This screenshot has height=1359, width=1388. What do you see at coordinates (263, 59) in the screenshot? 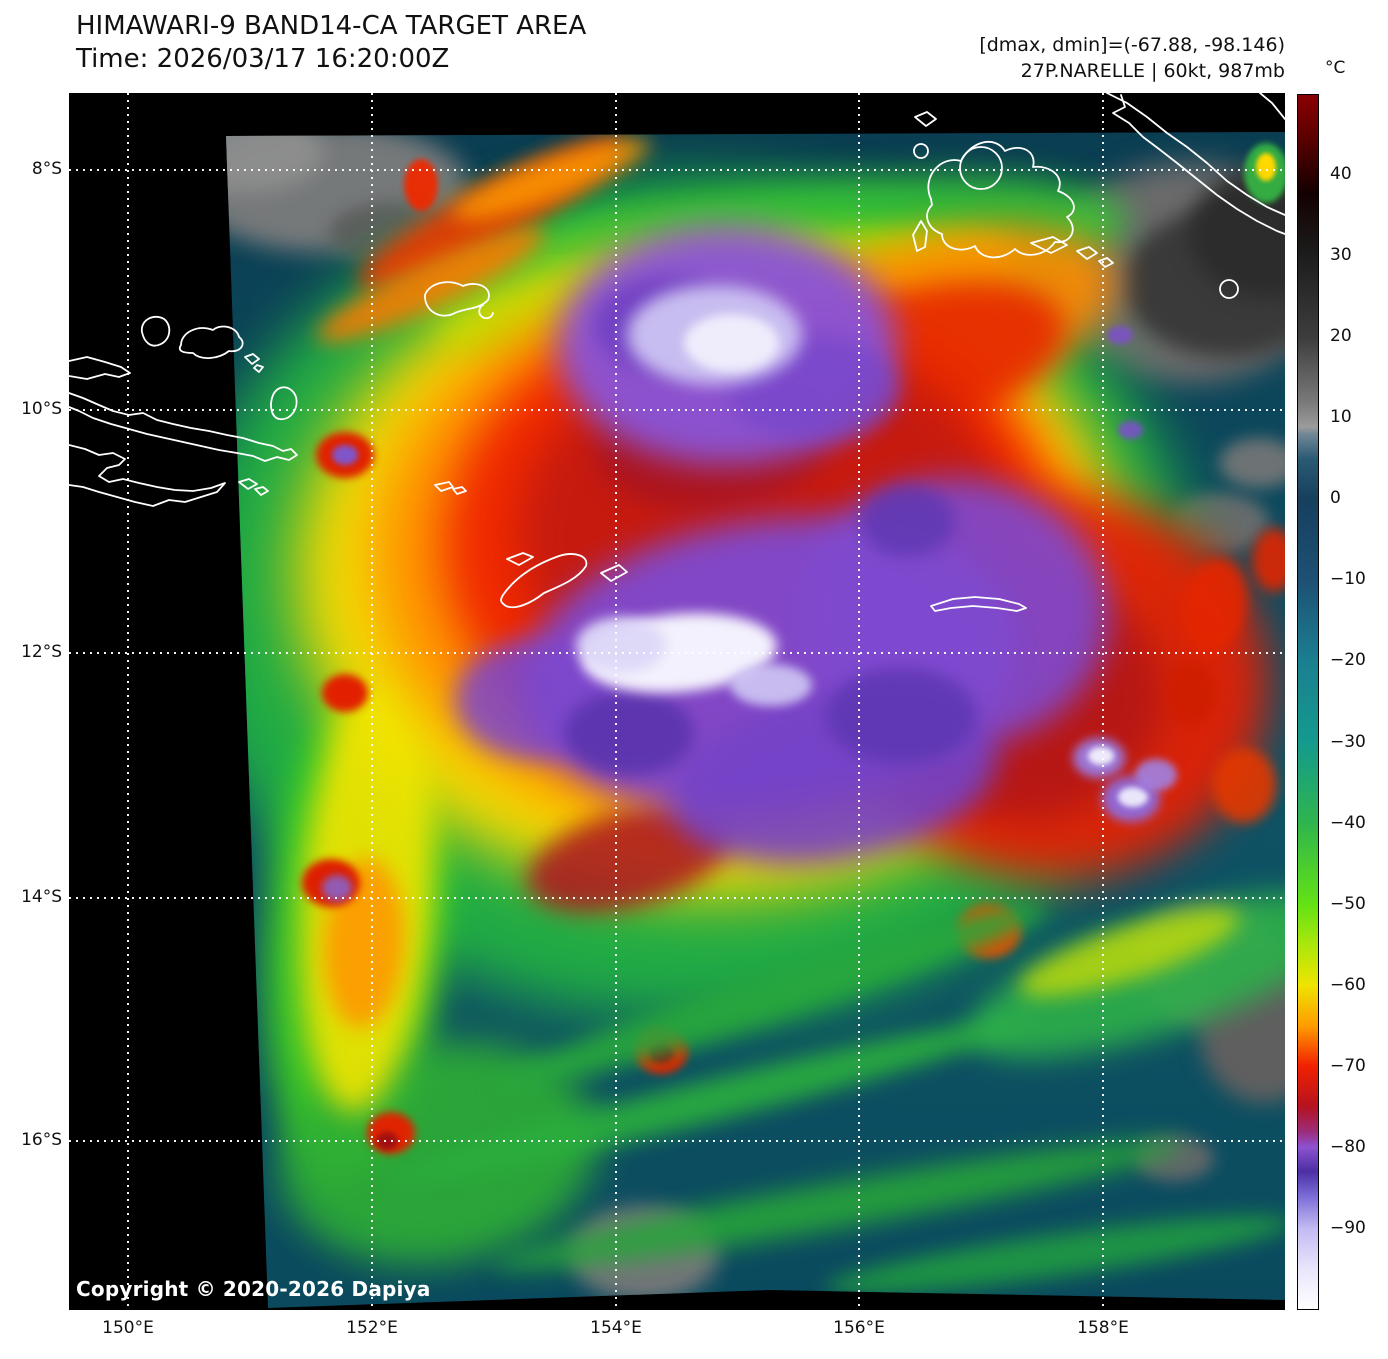
I see `timestamp: Time: 2026/03/17 16:20:00Z` at bounding box center [263, 59].